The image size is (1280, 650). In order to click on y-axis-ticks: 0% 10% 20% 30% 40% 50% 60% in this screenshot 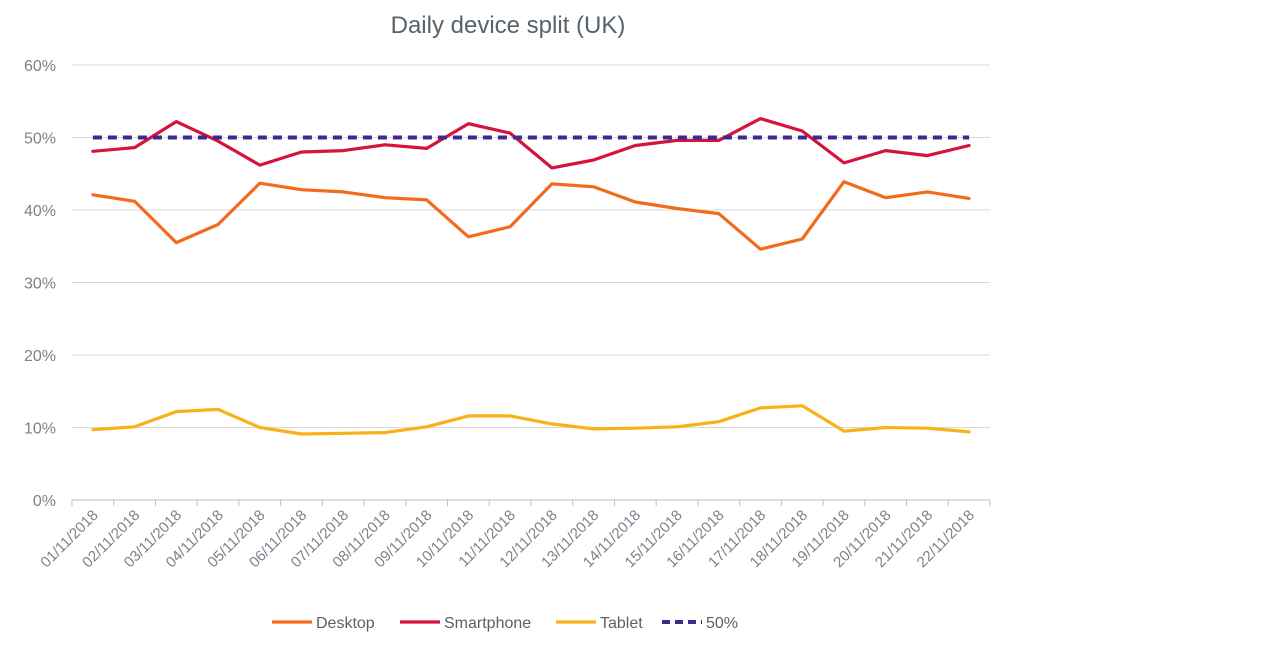, I will do `click(40, 284)`.